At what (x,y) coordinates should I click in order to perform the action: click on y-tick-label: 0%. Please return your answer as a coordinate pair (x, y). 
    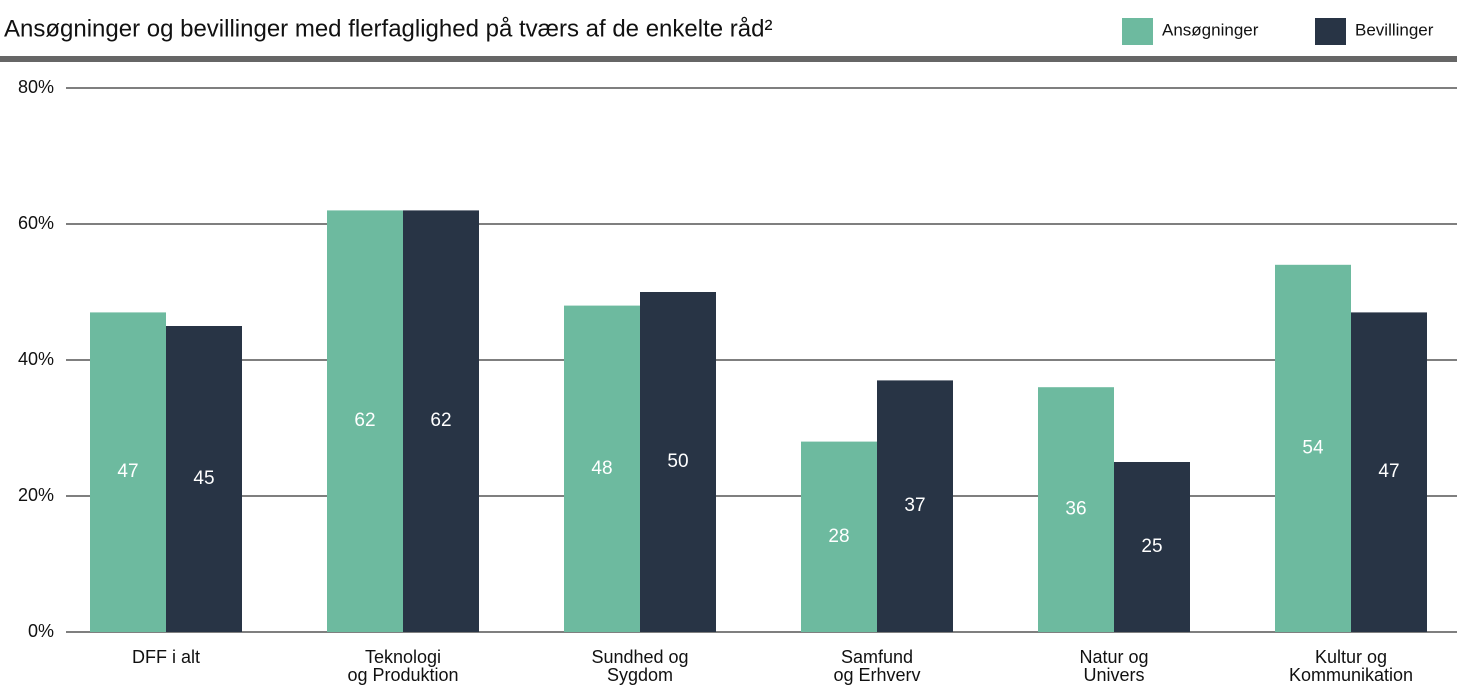
    Looking at the image, I should click on (41, 631).